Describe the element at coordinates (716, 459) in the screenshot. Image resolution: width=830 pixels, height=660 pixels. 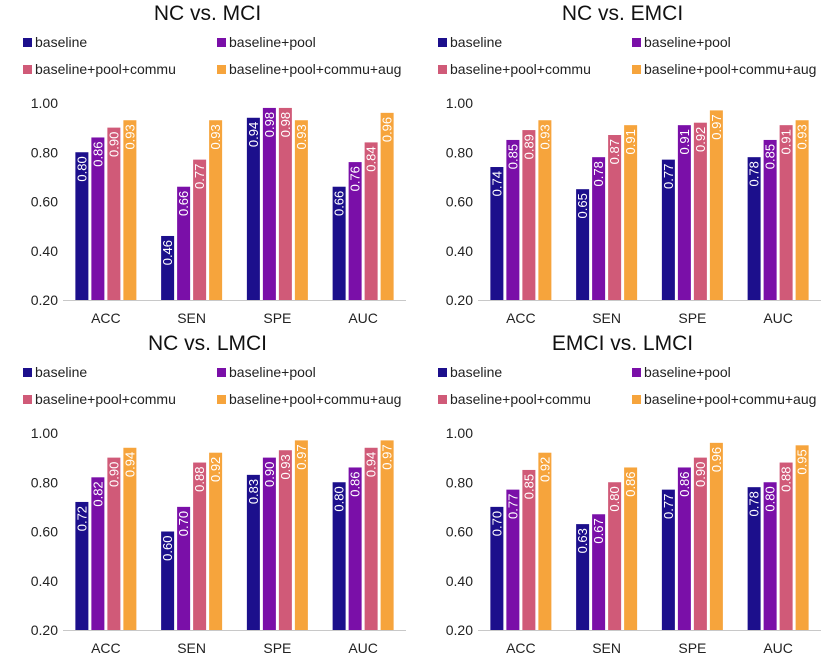
I see `bar-value-label: 0.96` at that location.